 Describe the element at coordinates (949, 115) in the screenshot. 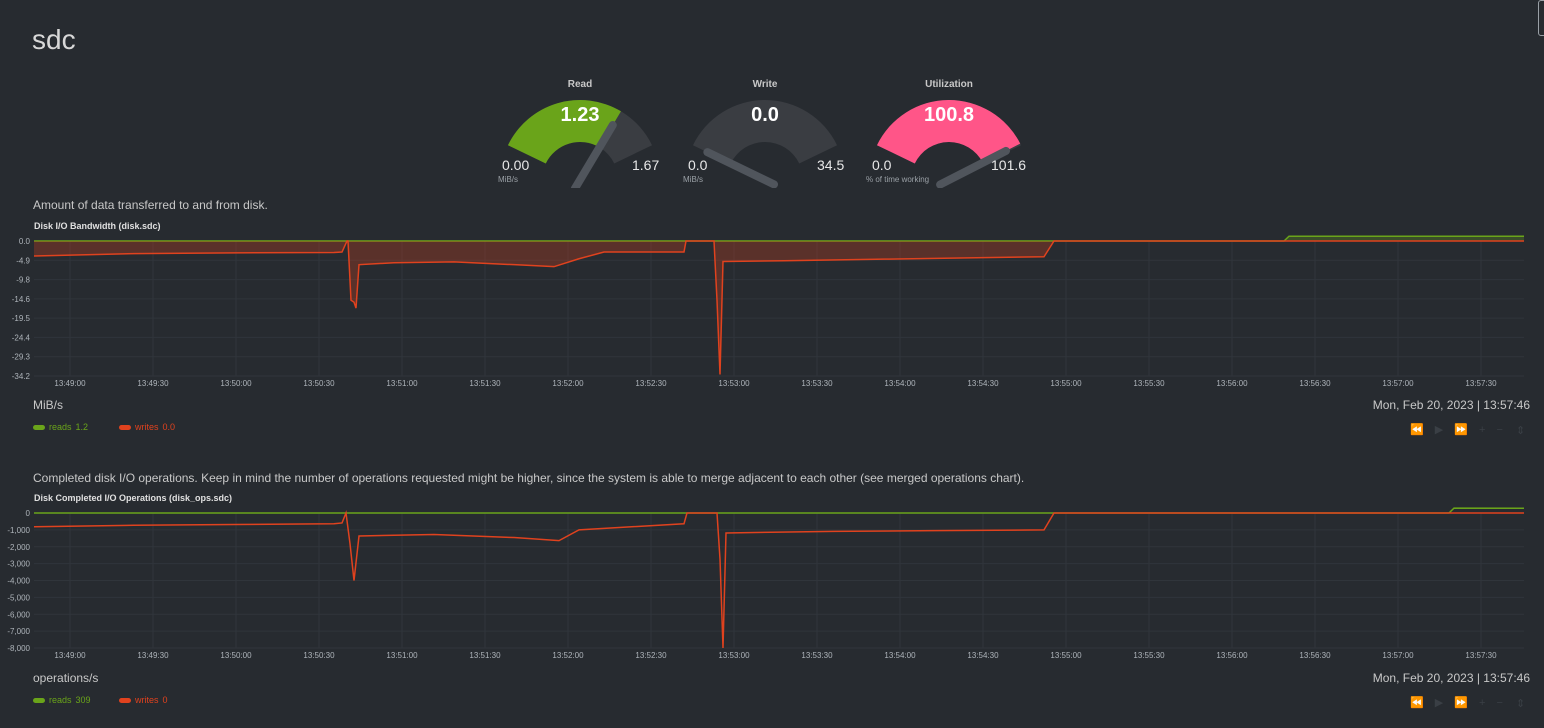

I see `gauge-utilization-value: 100.8` at that location.